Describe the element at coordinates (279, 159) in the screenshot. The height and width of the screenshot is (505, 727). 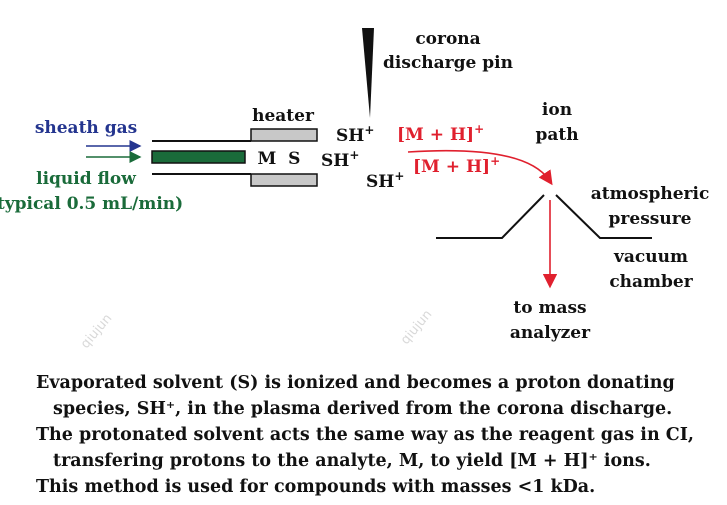
I see `ms-label: M S` at that location.